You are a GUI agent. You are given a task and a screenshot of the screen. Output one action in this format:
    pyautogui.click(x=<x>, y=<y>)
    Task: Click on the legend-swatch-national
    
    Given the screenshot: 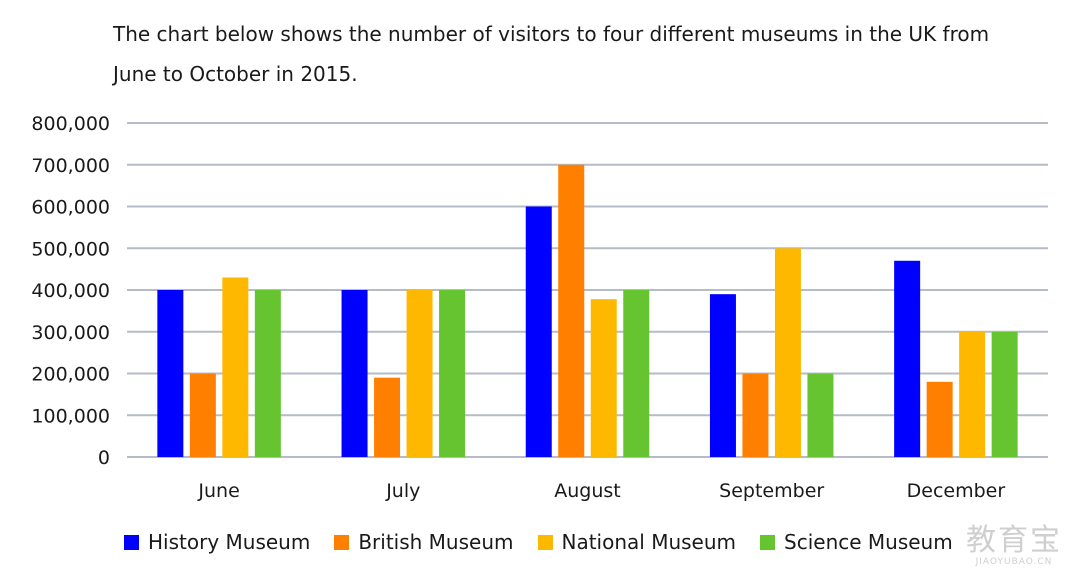 What is the action you would take?
    pyautogui.click(x=545, y=542)
    